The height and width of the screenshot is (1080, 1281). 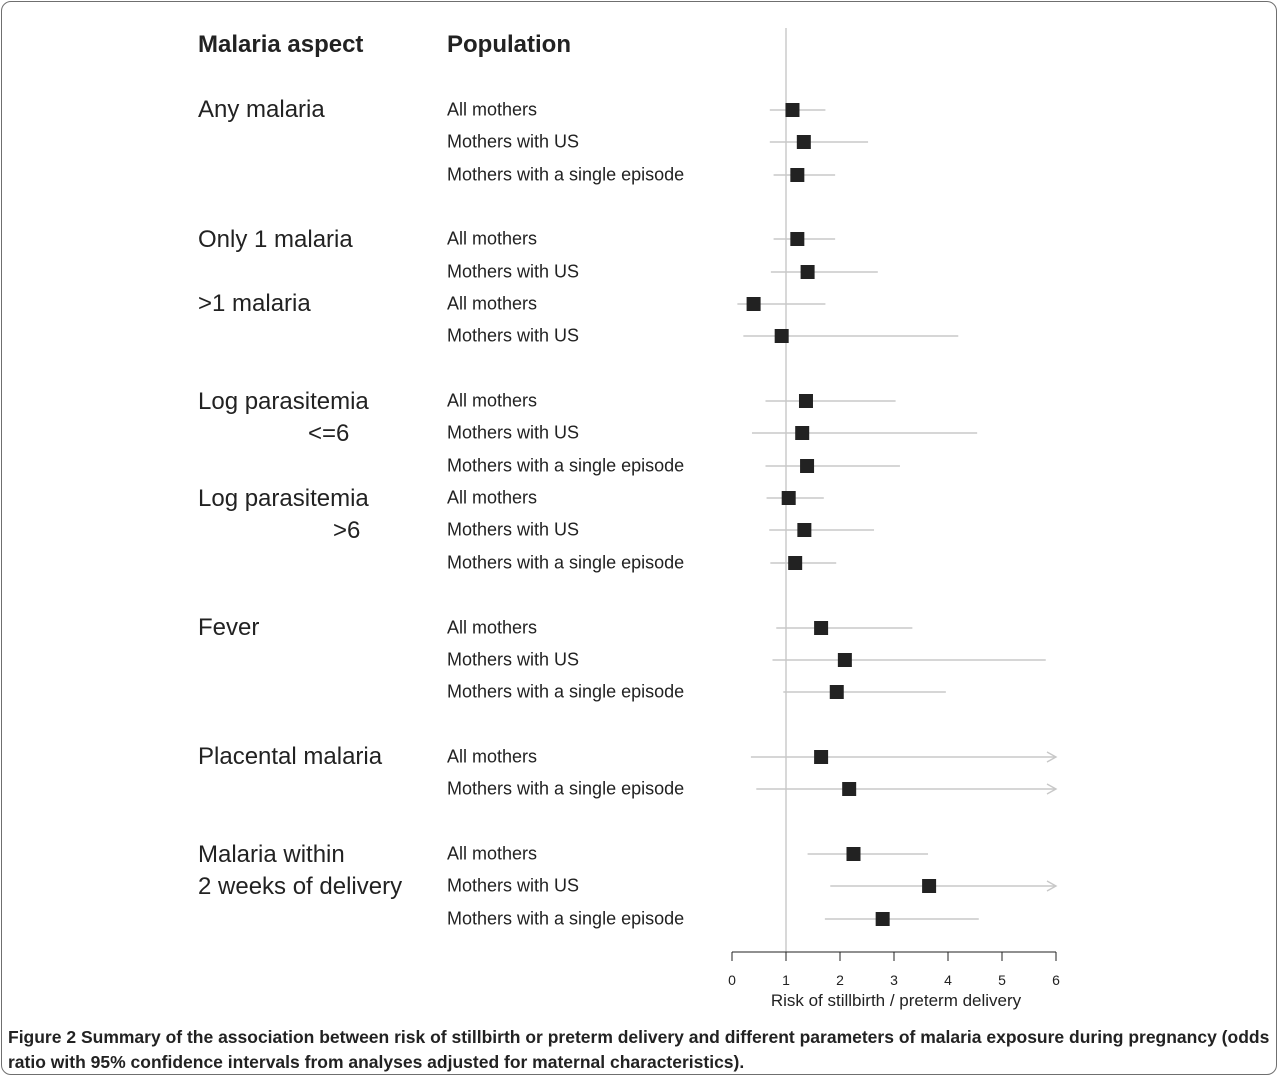 What do you see at coordinates (229, 627) in the screenshot?
I see `group-label-fever: Fever` at bounding box center [229, 627].